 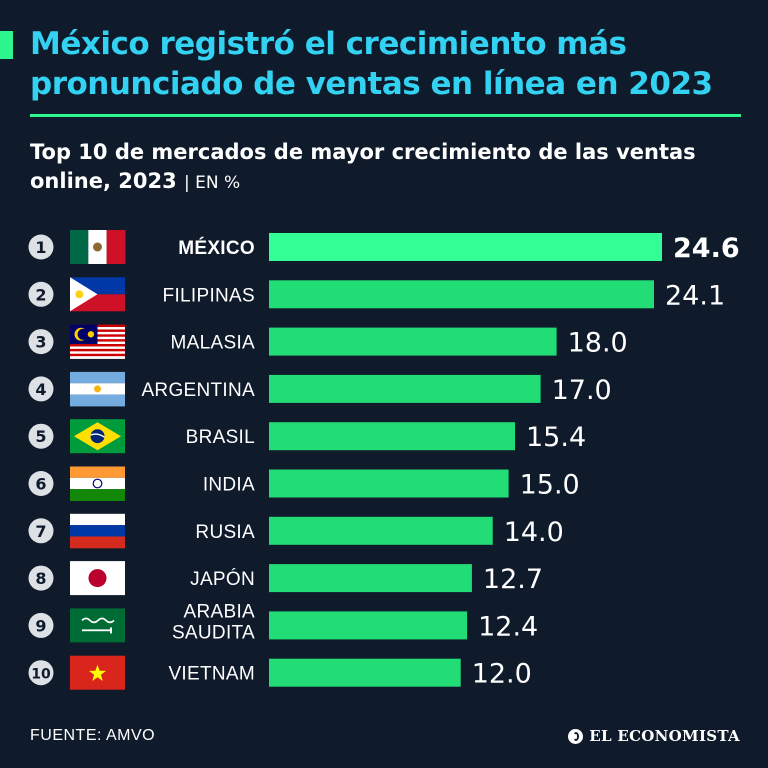 I want to click on chart-unit-label: | EN %, so click(x=212, y=183).